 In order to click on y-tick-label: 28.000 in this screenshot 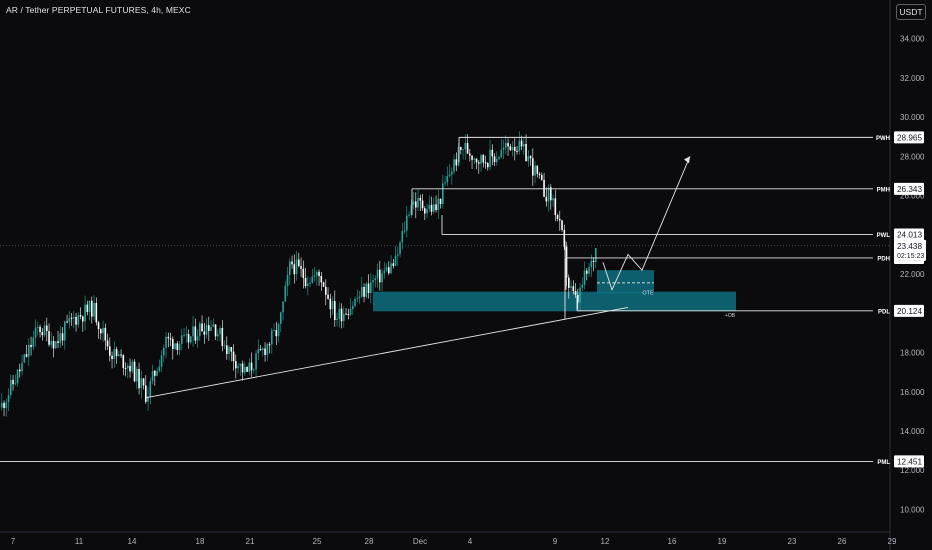, I will do `click(912, 156)`.